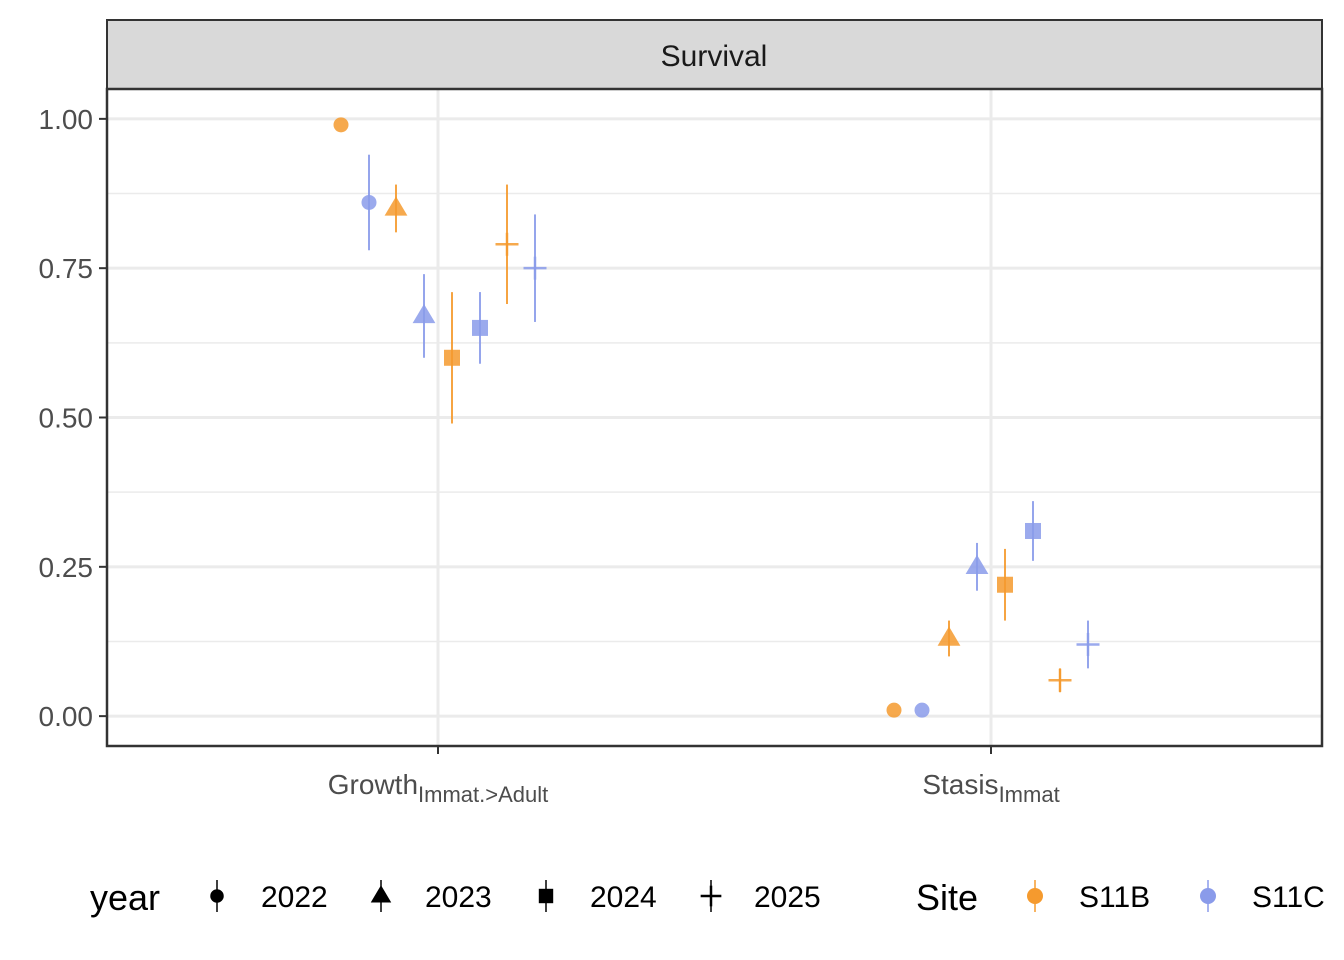  Describe the element at coordinates (66, 268) in the screenshot. I see `y-tick-label: 0.75` at that location.